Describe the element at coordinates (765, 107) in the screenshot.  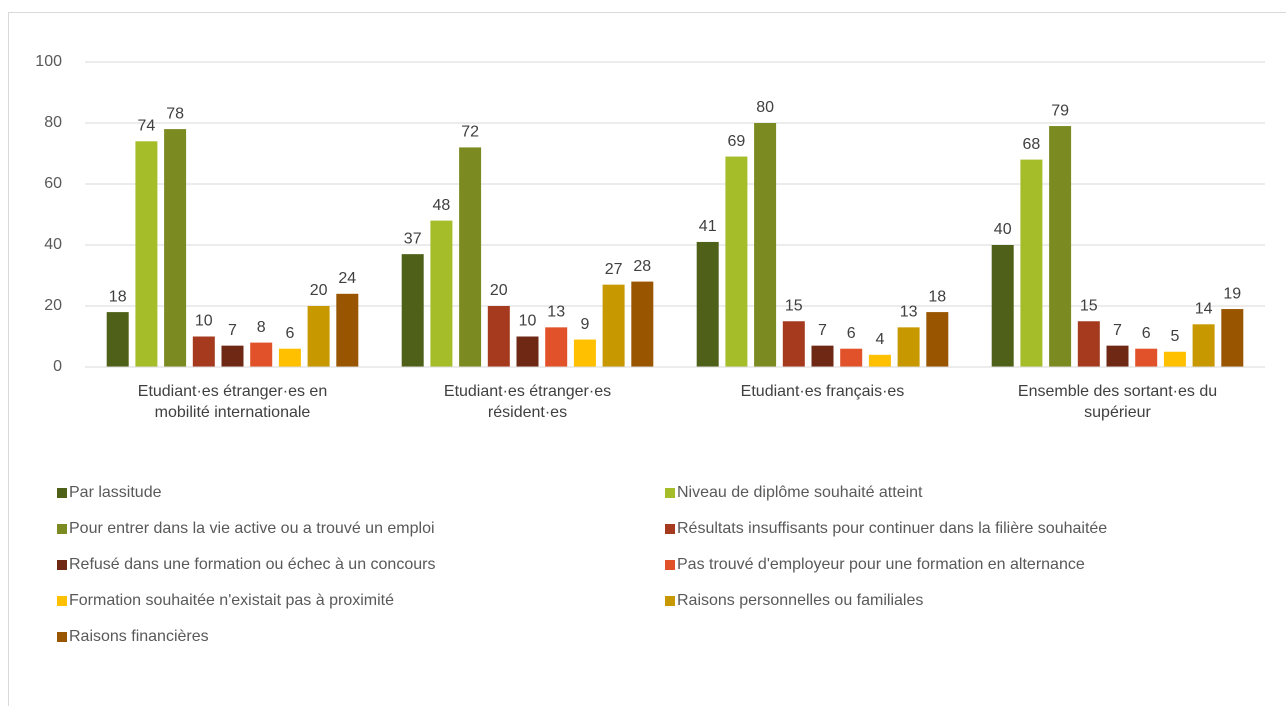
I see `data-label: 80` at that location.